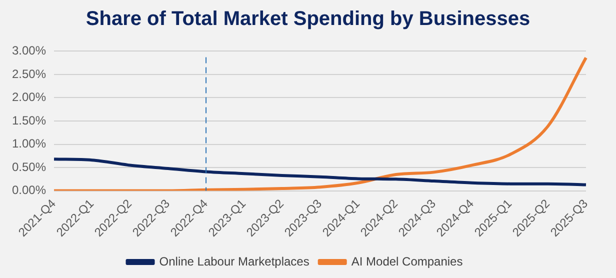 The image size is (616, 278). I want to click on line-series, so click(320, 172).